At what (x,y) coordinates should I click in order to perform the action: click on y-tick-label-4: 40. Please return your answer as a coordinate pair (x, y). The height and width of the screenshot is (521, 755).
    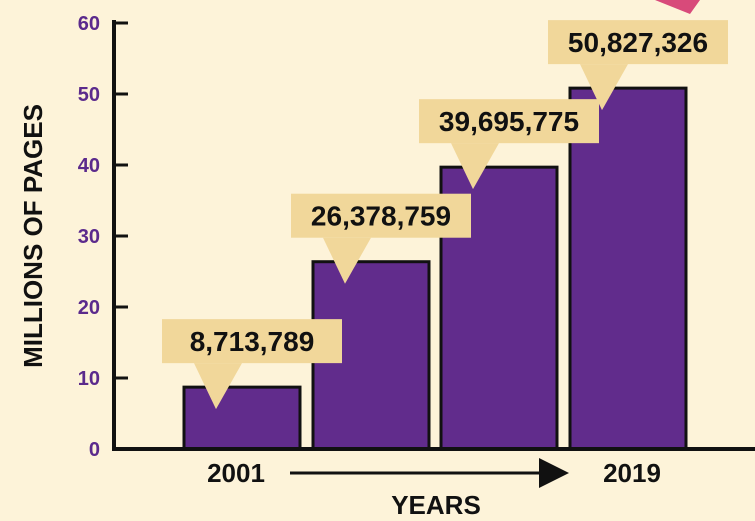
    Looking at the image, I should click on (89, 166).